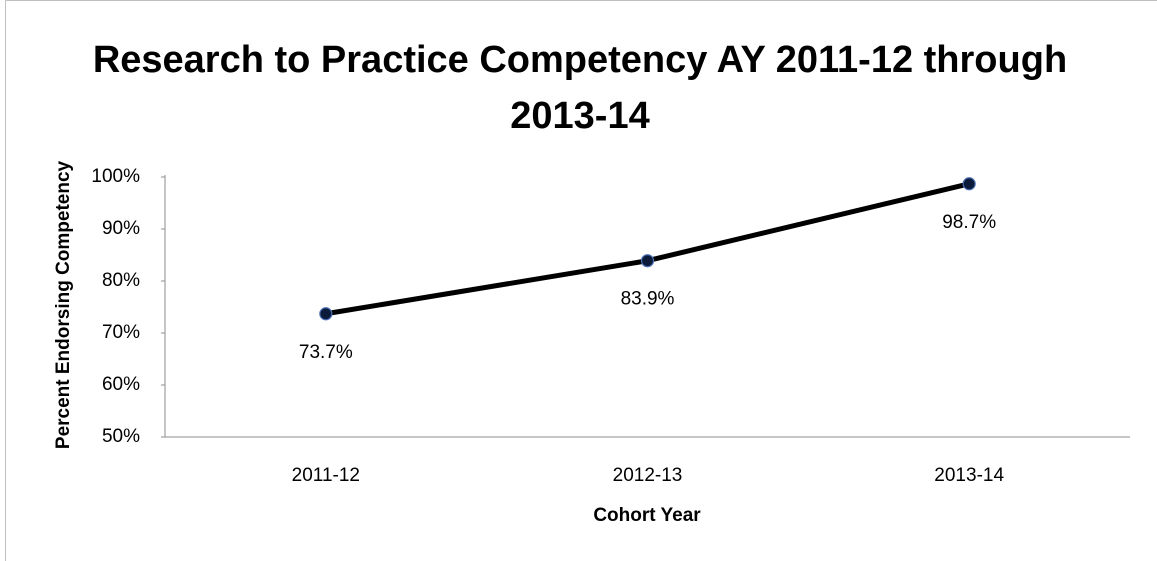 Image resolution: width=1157 pixels, height=561 pixels. What do you see at coordinates (115, 176) in the screenshot?
I see `y-tick-label: 100%` at bounding box center [115, 176].